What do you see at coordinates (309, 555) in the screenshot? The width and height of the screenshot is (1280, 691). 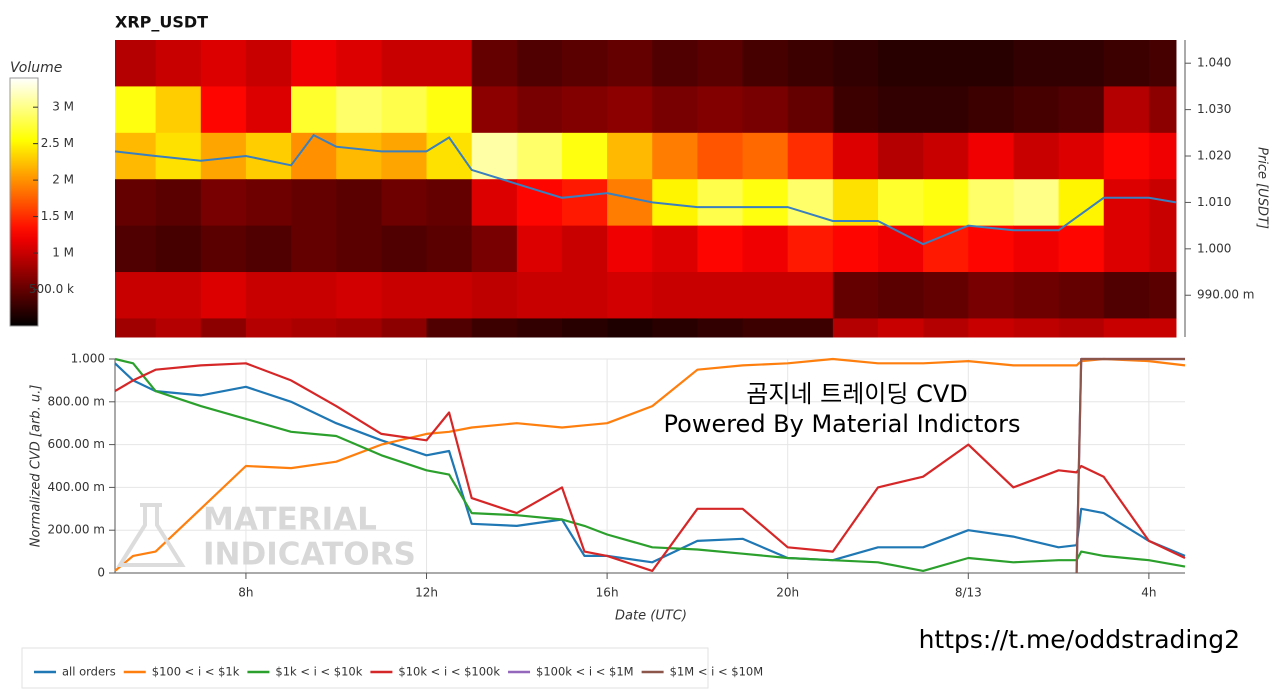 I see `watermark-text: INDICATORS` at bounding box center [309, 555].